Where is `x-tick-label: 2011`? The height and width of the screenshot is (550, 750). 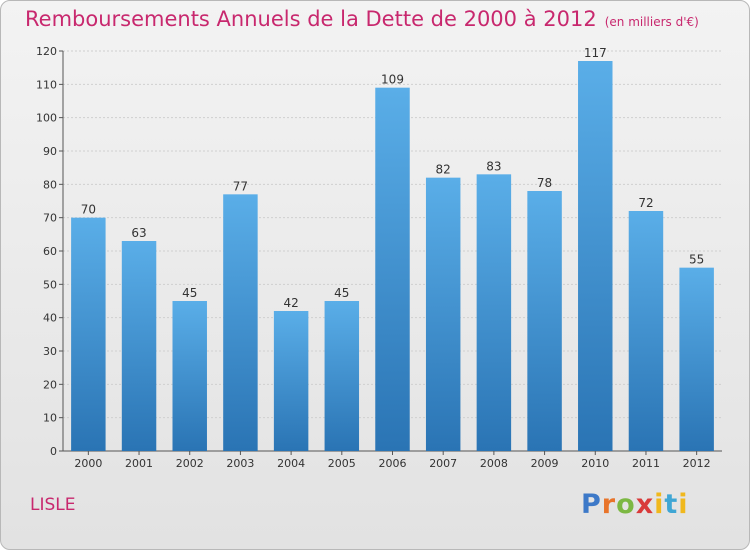 x-tick-label: 2011 is located at coordinates (646, 463).